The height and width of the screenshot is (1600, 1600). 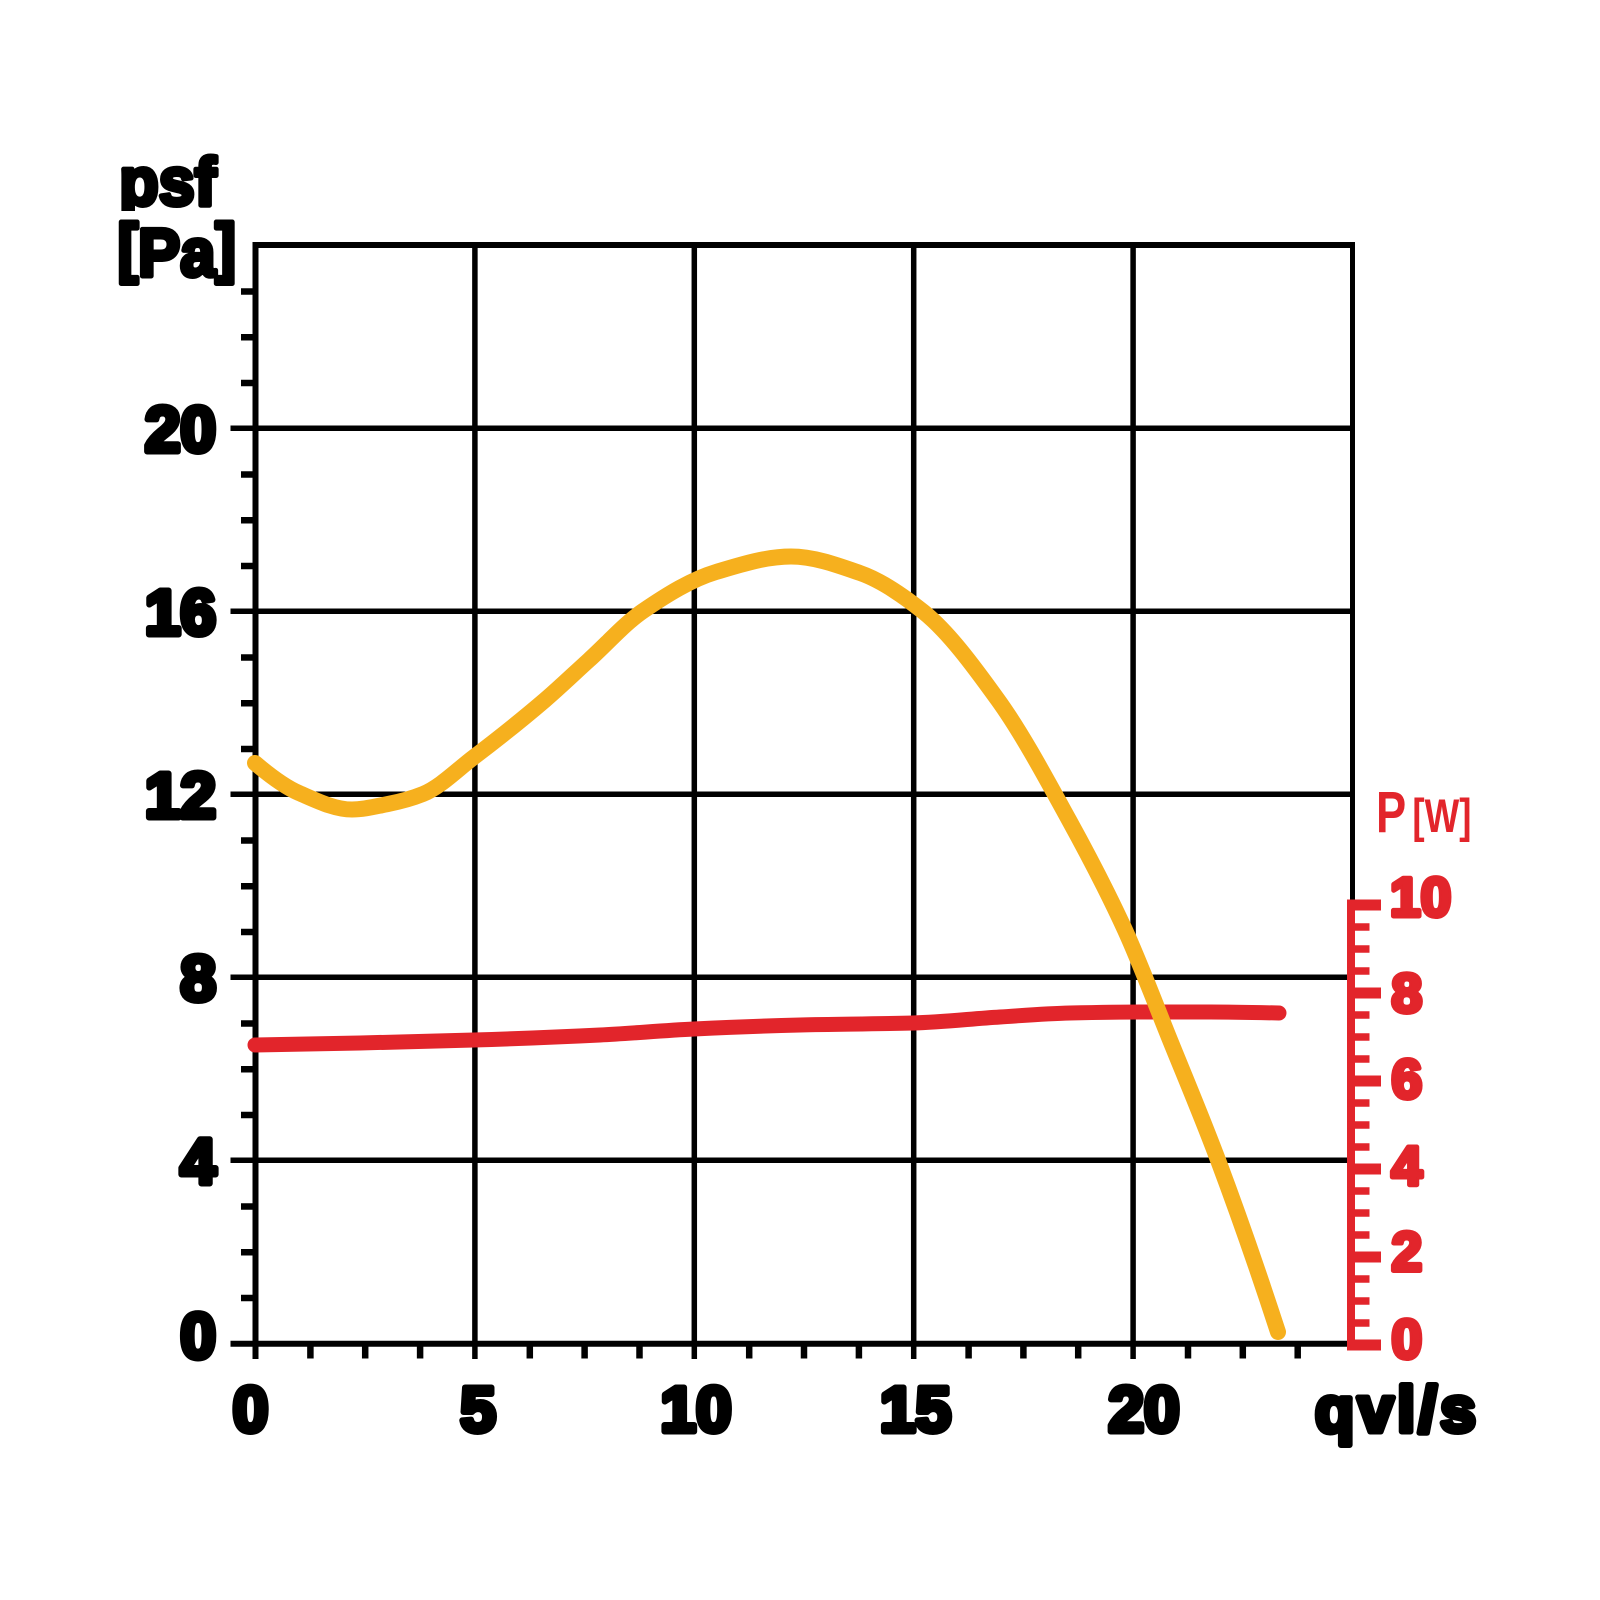 I want to click on svg-text:P[W]: P [W], so click(x=1423, y=813).